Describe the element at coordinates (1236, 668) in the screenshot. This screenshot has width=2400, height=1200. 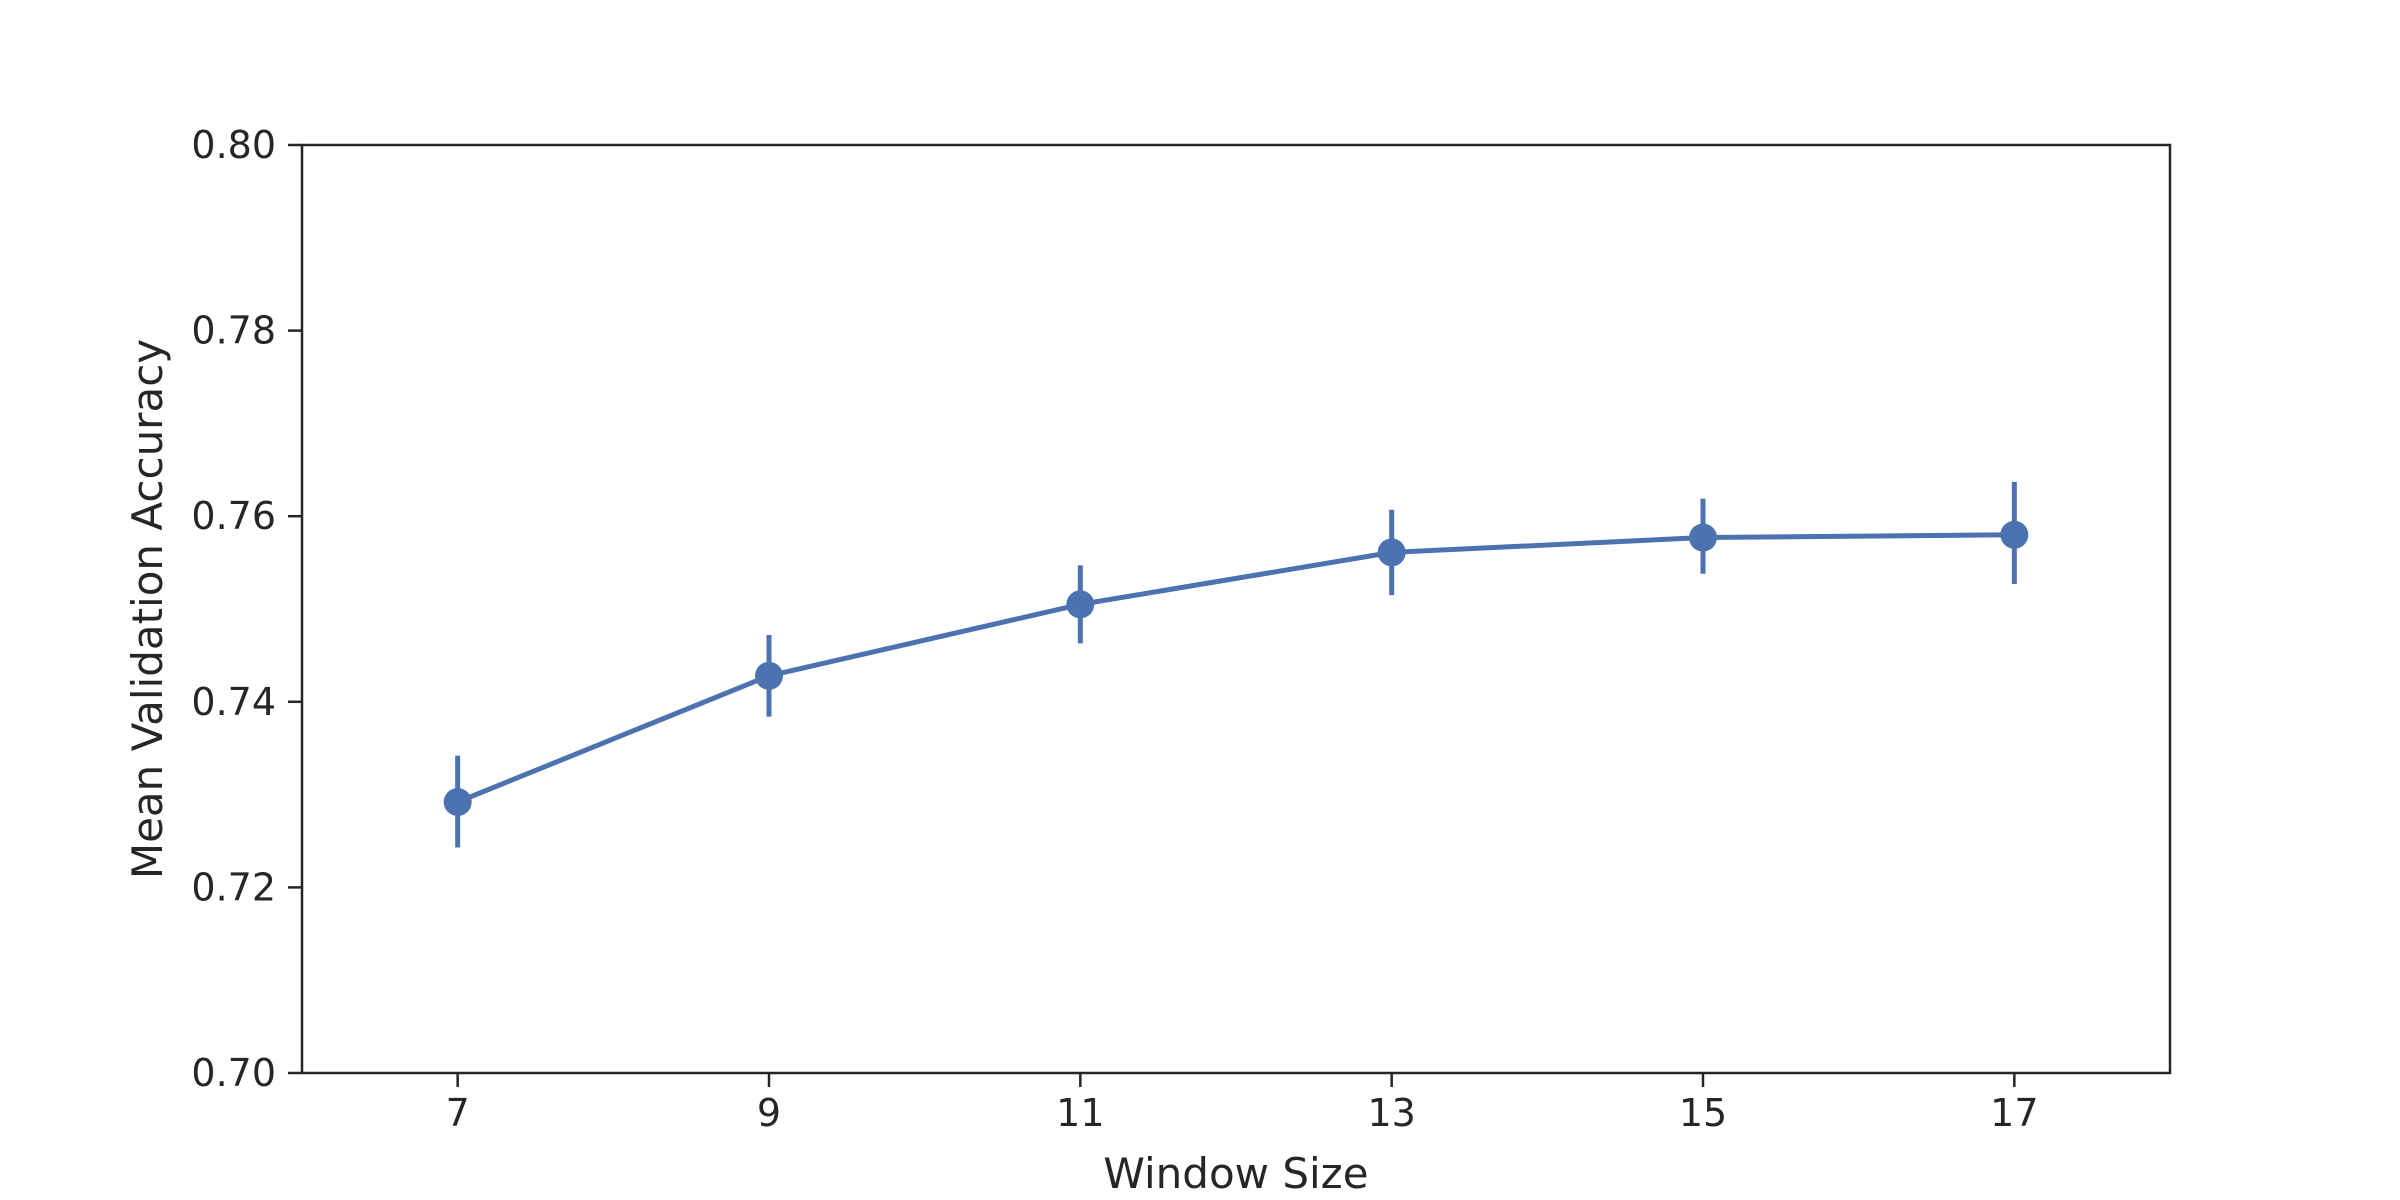
I see `series-line` at that location.